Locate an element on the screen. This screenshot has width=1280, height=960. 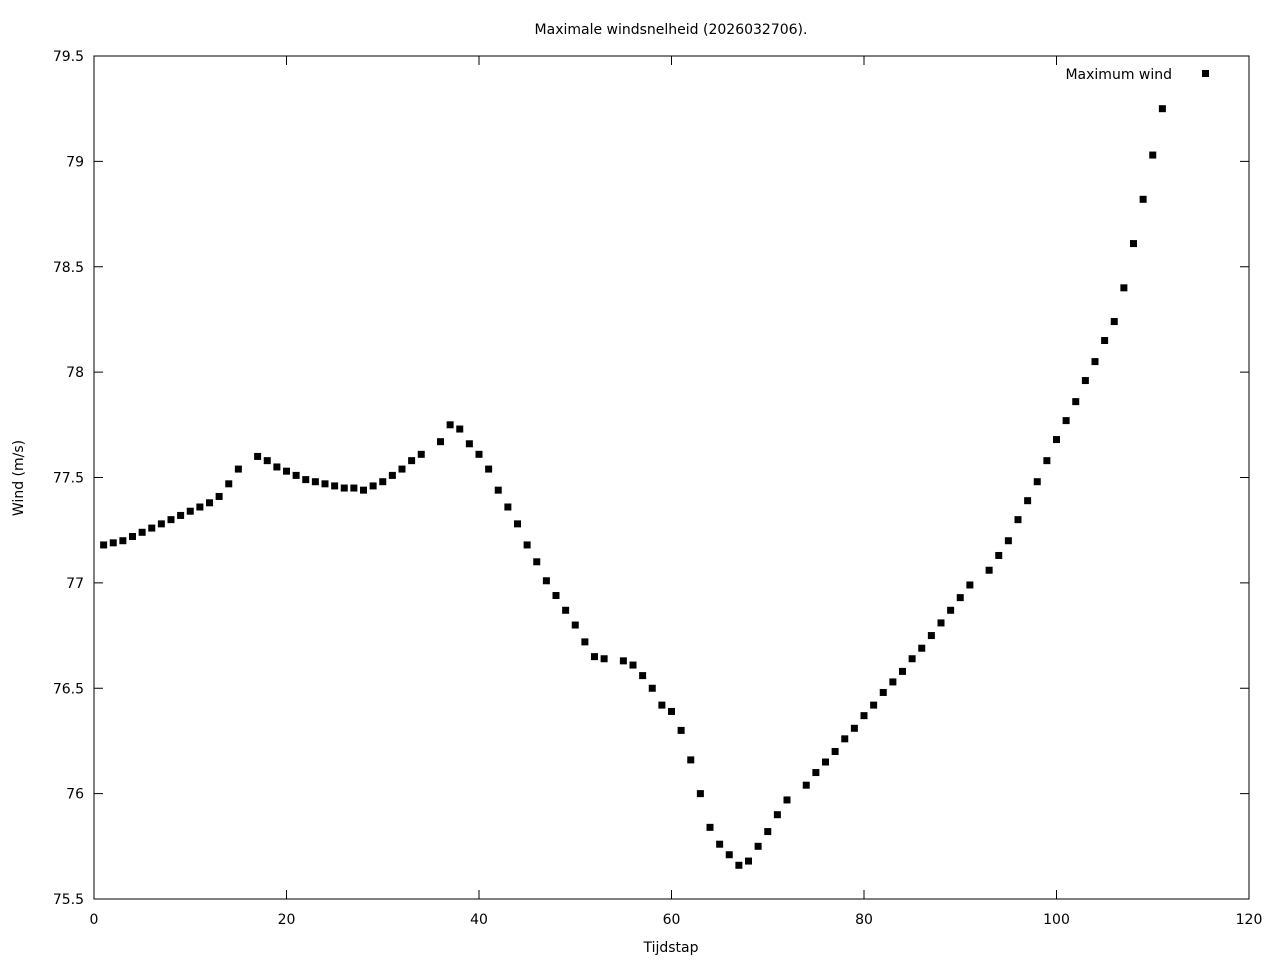
chart-title: Maximale windsnelheid (2026032706). is located at coordinates (671, 30).